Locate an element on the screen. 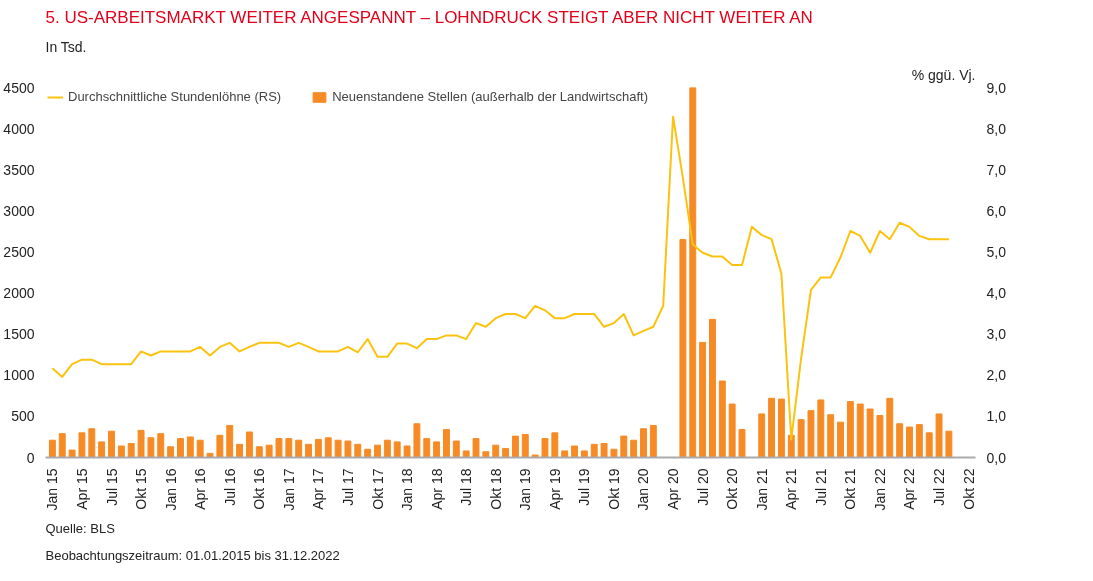  x-tick-label: Apr 17 is located at coordinates (318, 489).